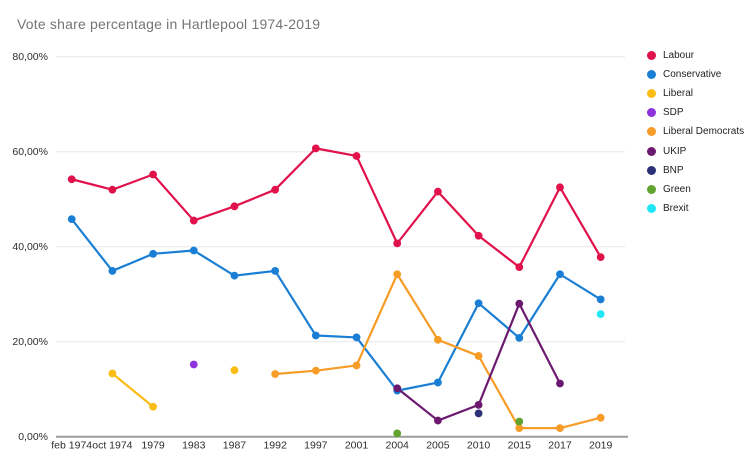 The width and height of the screenshot is (751, 467). What do you see at coordinates (651, 132) in the screenshot?
I see `legend-dot-liberal-democrats` at bounding box center [651, 132].